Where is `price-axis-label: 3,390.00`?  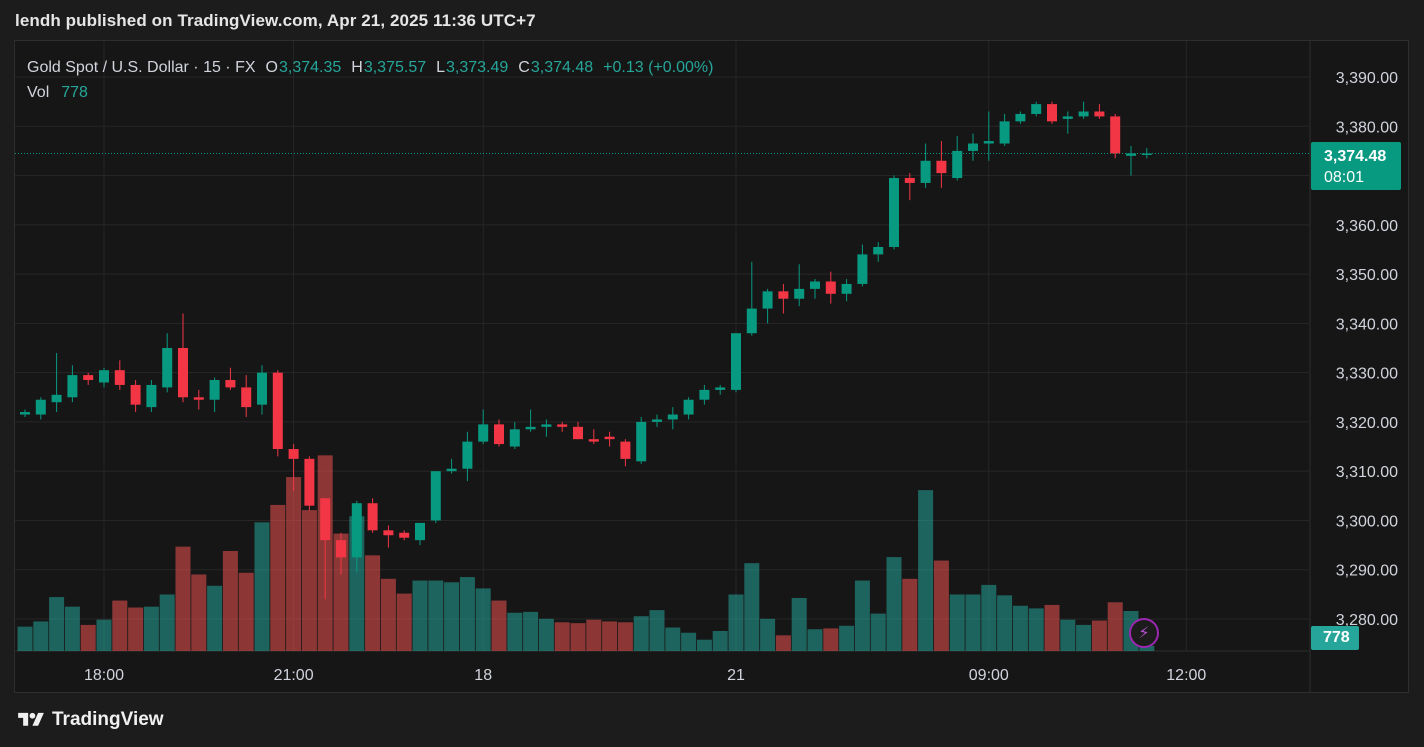
price-axis-label: 3,390.00 is located at coordinates (1367, 78).